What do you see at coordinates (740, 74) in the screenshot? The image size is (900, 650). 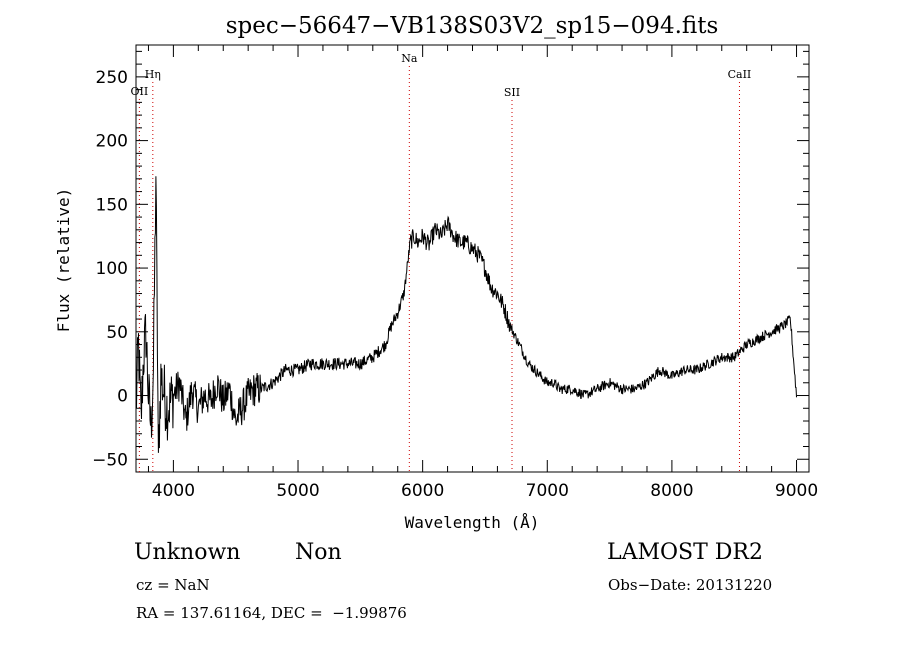 I see `line-marker-label: CaII` at bounding box center [740, 74].